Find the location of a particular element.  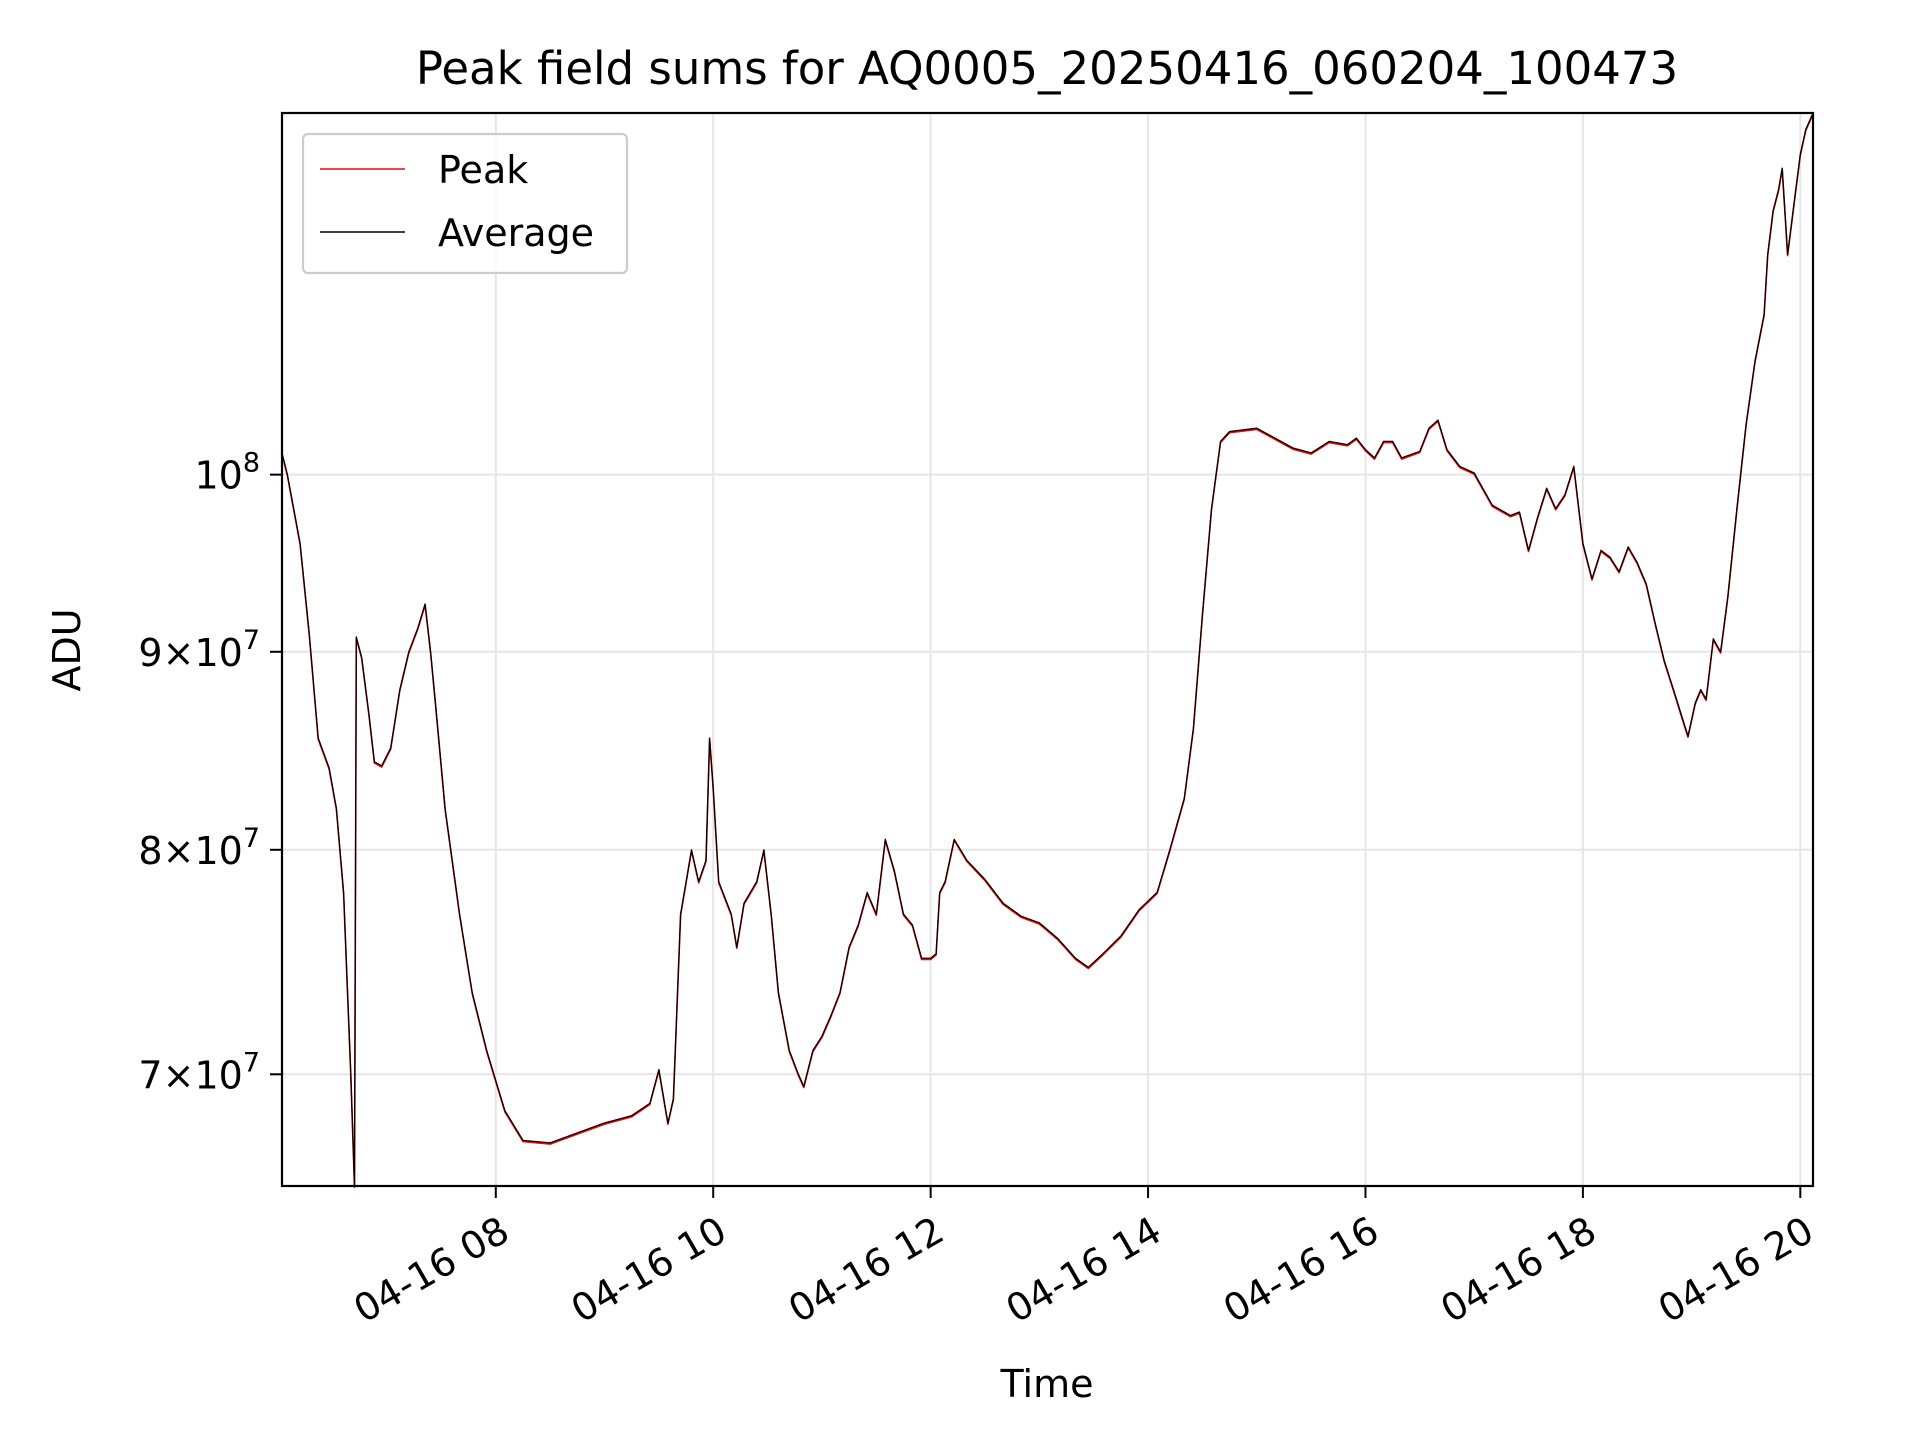

legend-label-peak: Peak is located at coordinates (483, 170).